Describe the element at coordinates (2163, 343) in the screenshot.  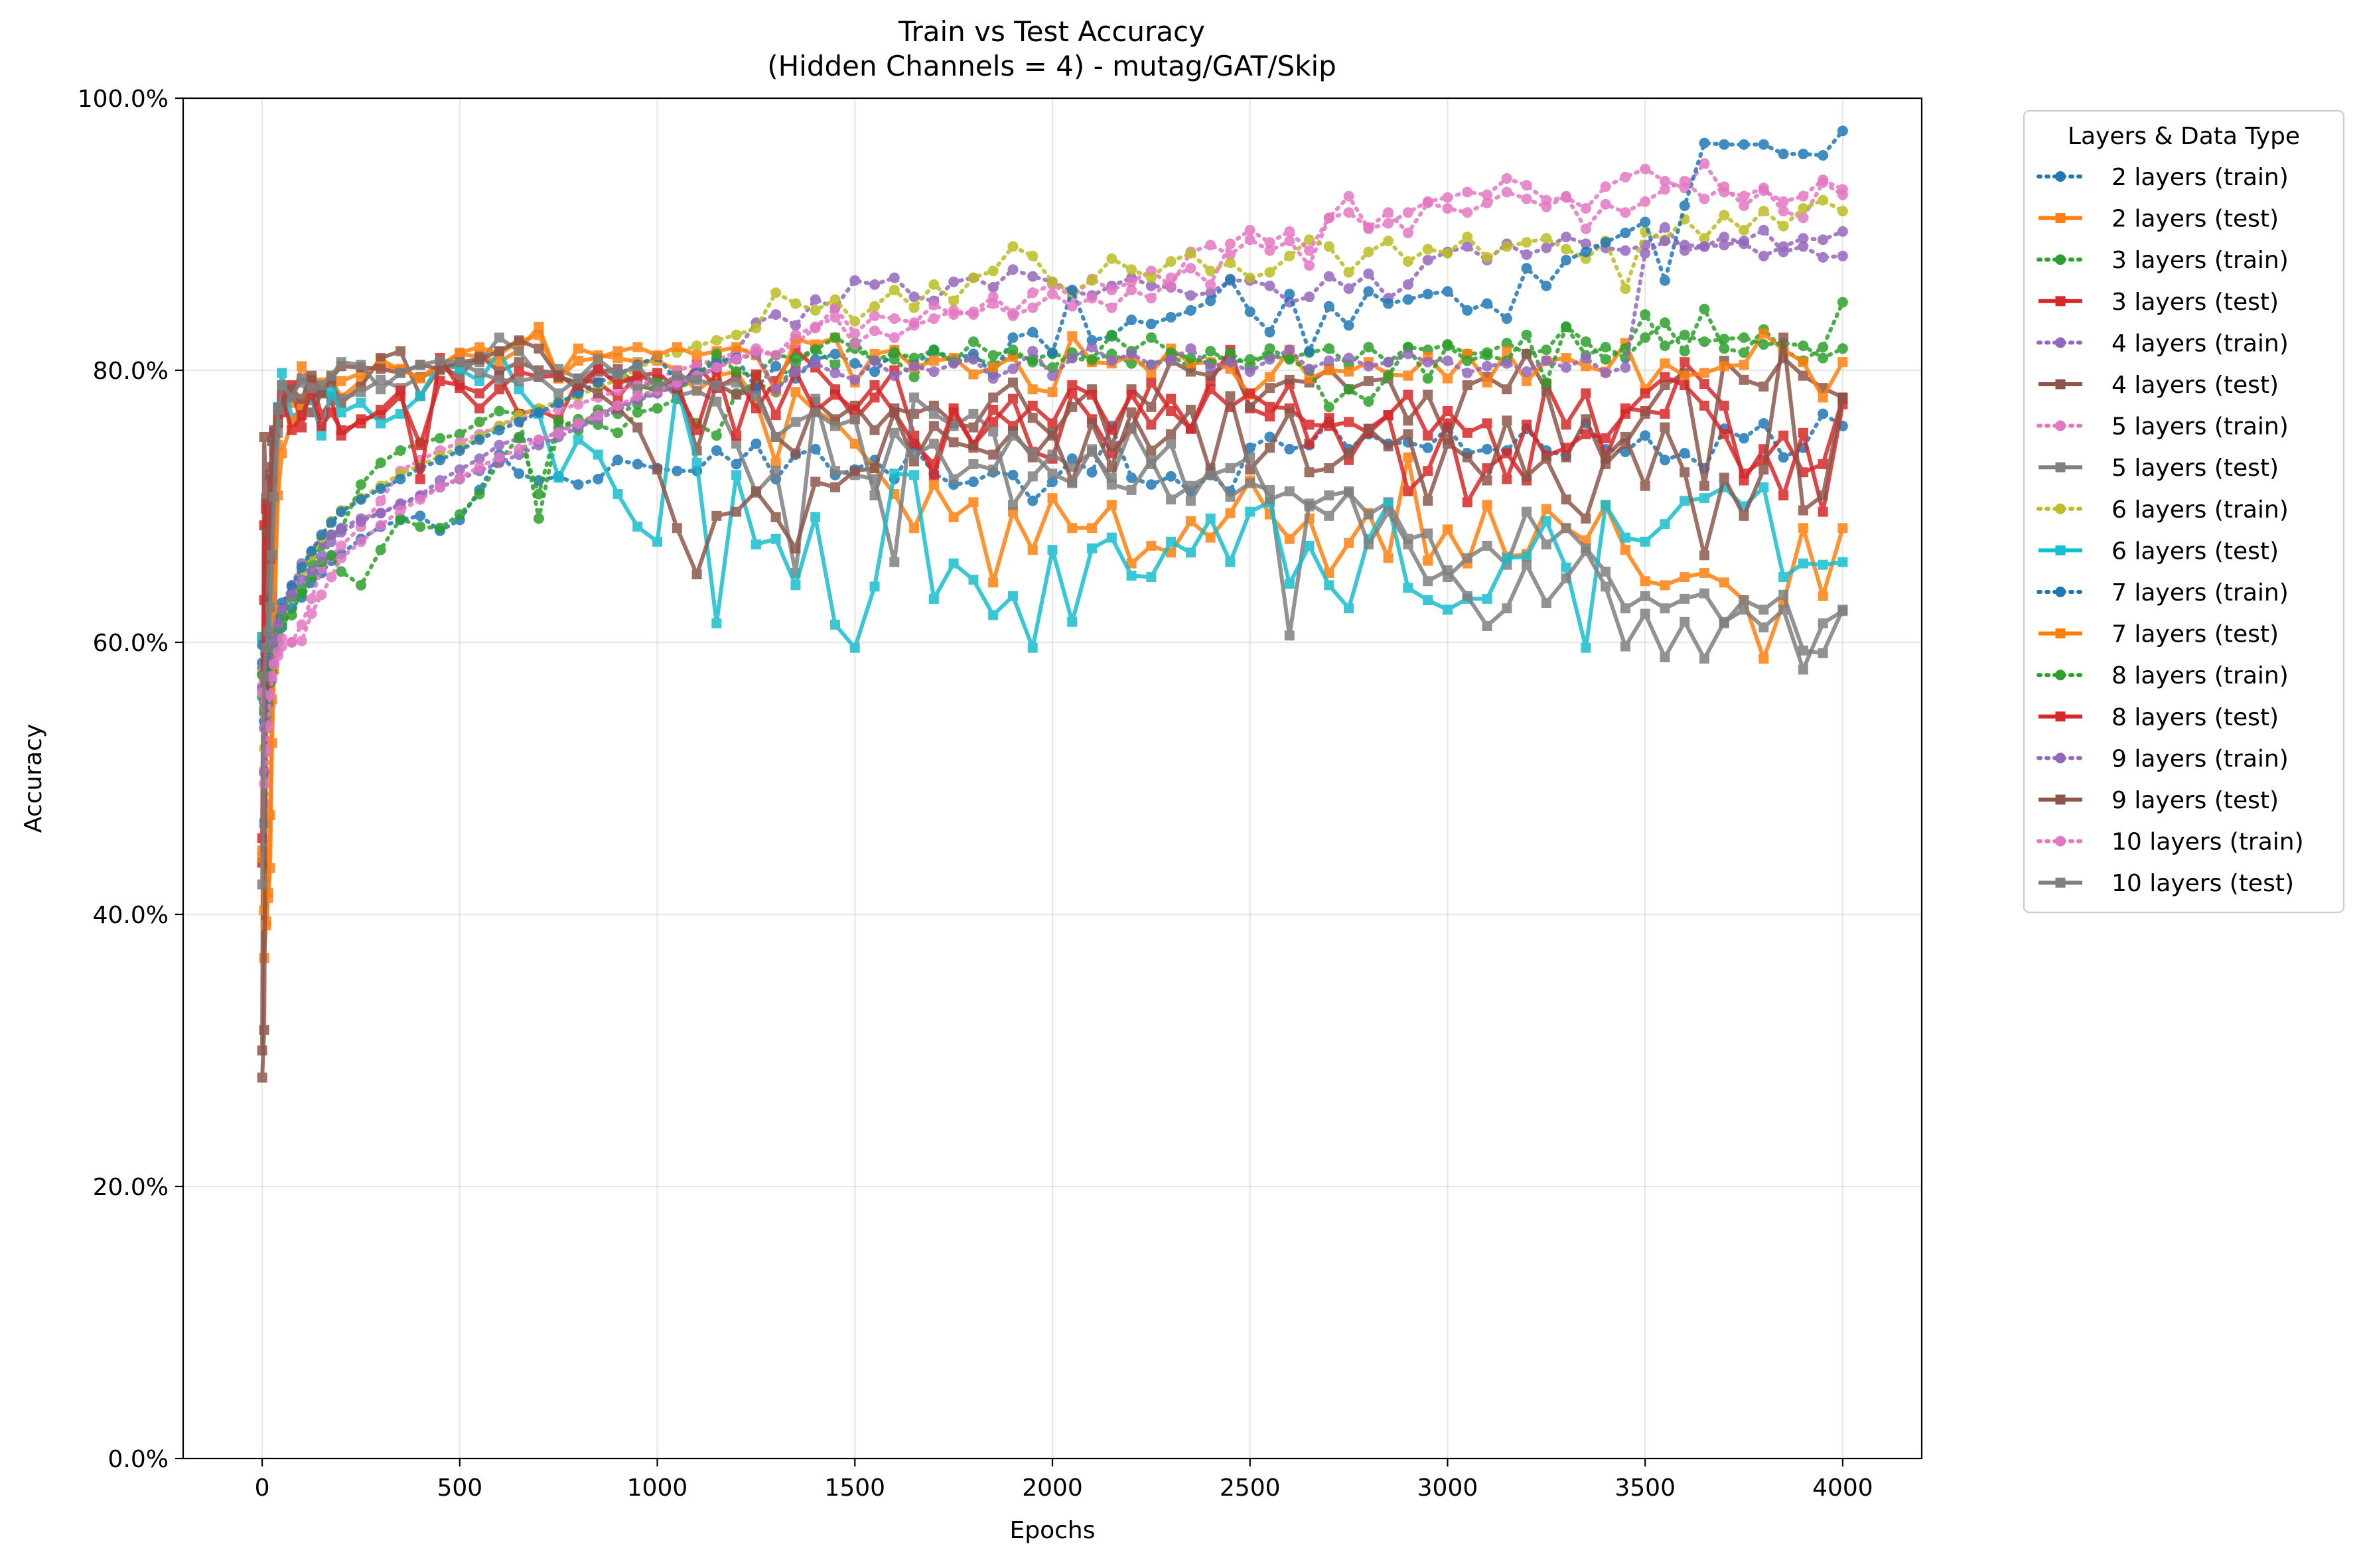
I see `legend-entry: 4 layers (train)` at that location.